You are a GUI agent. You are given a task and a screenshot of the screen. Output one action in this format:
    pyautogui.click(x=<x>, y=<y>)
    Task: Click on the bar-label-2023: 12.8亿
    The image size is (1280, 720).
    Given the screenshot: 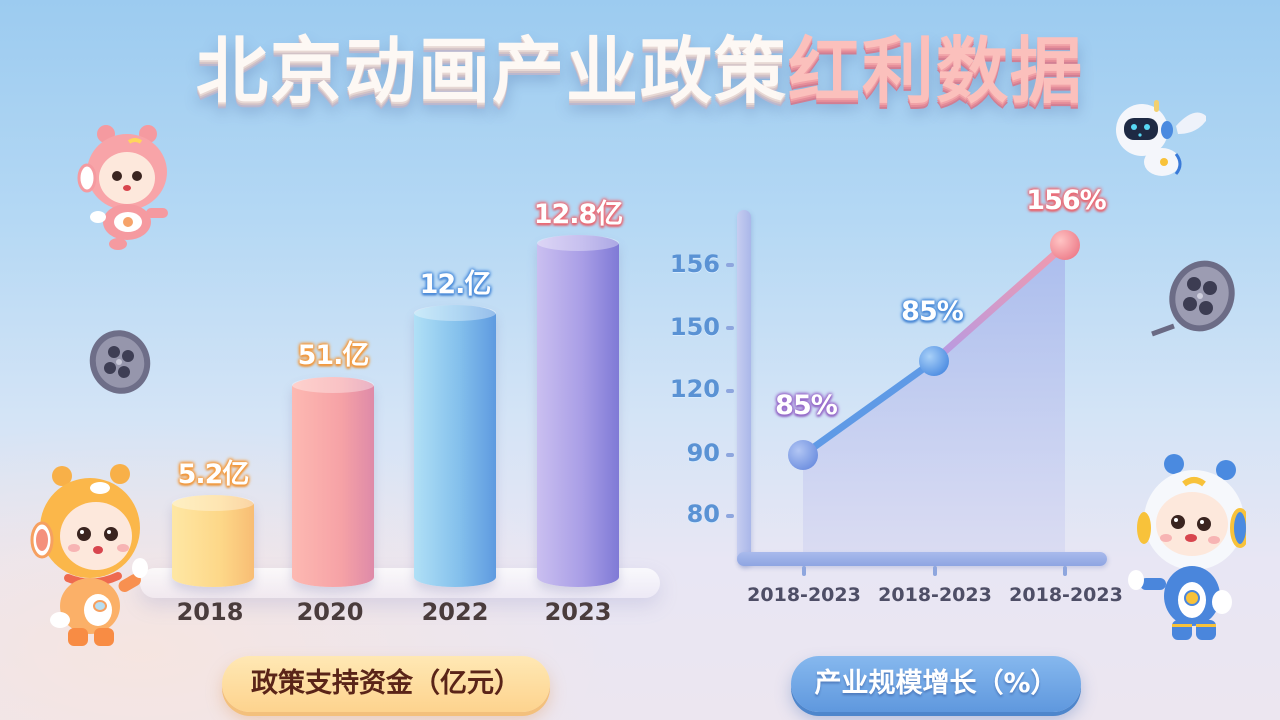 What is the action you would take?
    pyautogui.click(x=578, y=214)
    